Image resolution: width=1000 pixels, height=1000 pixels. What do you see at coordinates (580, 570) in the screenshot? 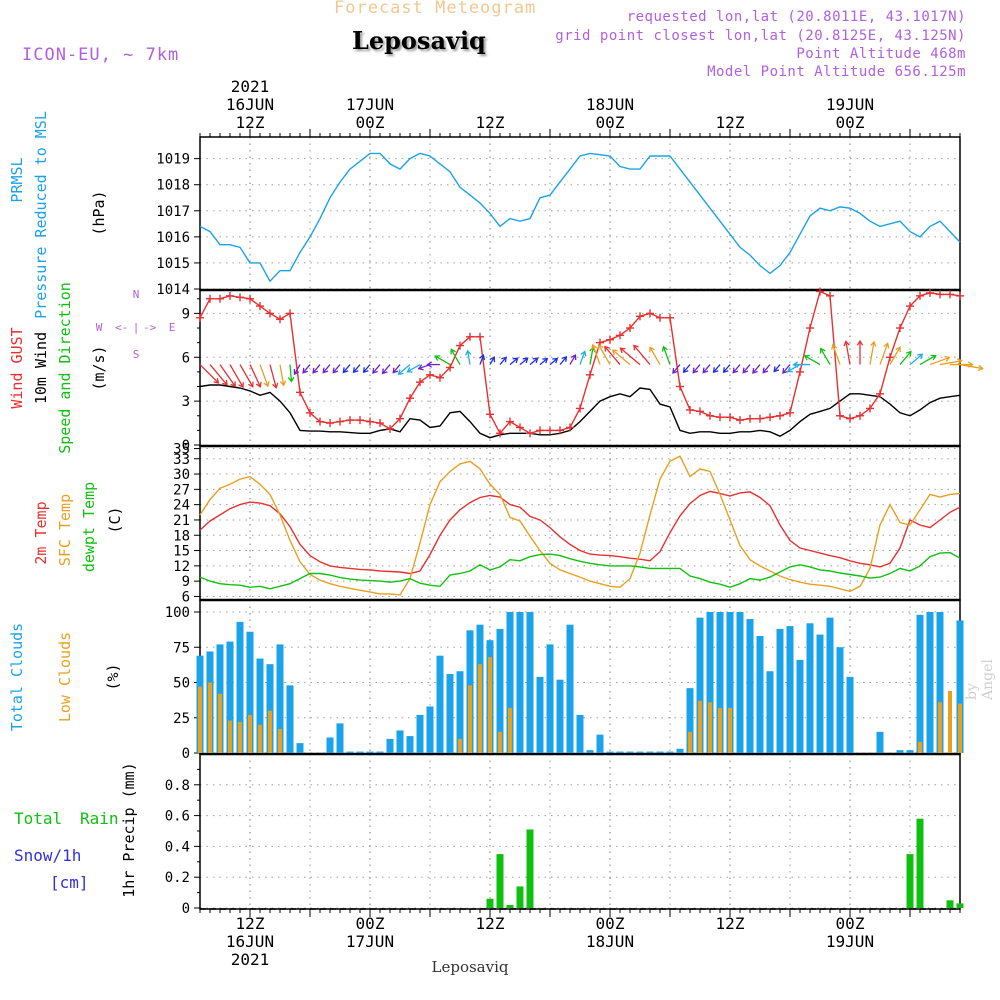
I see `temperature-series-dewpt-temp` at bounding box center [580, 570].